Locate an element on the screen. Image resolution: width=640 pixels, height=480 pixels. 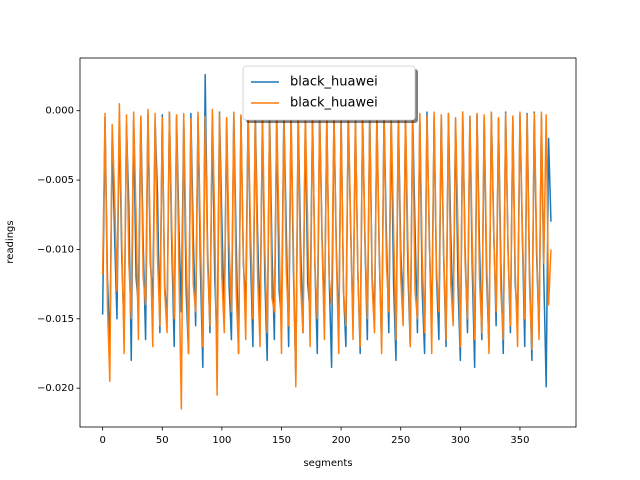
legend-box is located at coordinates (329, 93).